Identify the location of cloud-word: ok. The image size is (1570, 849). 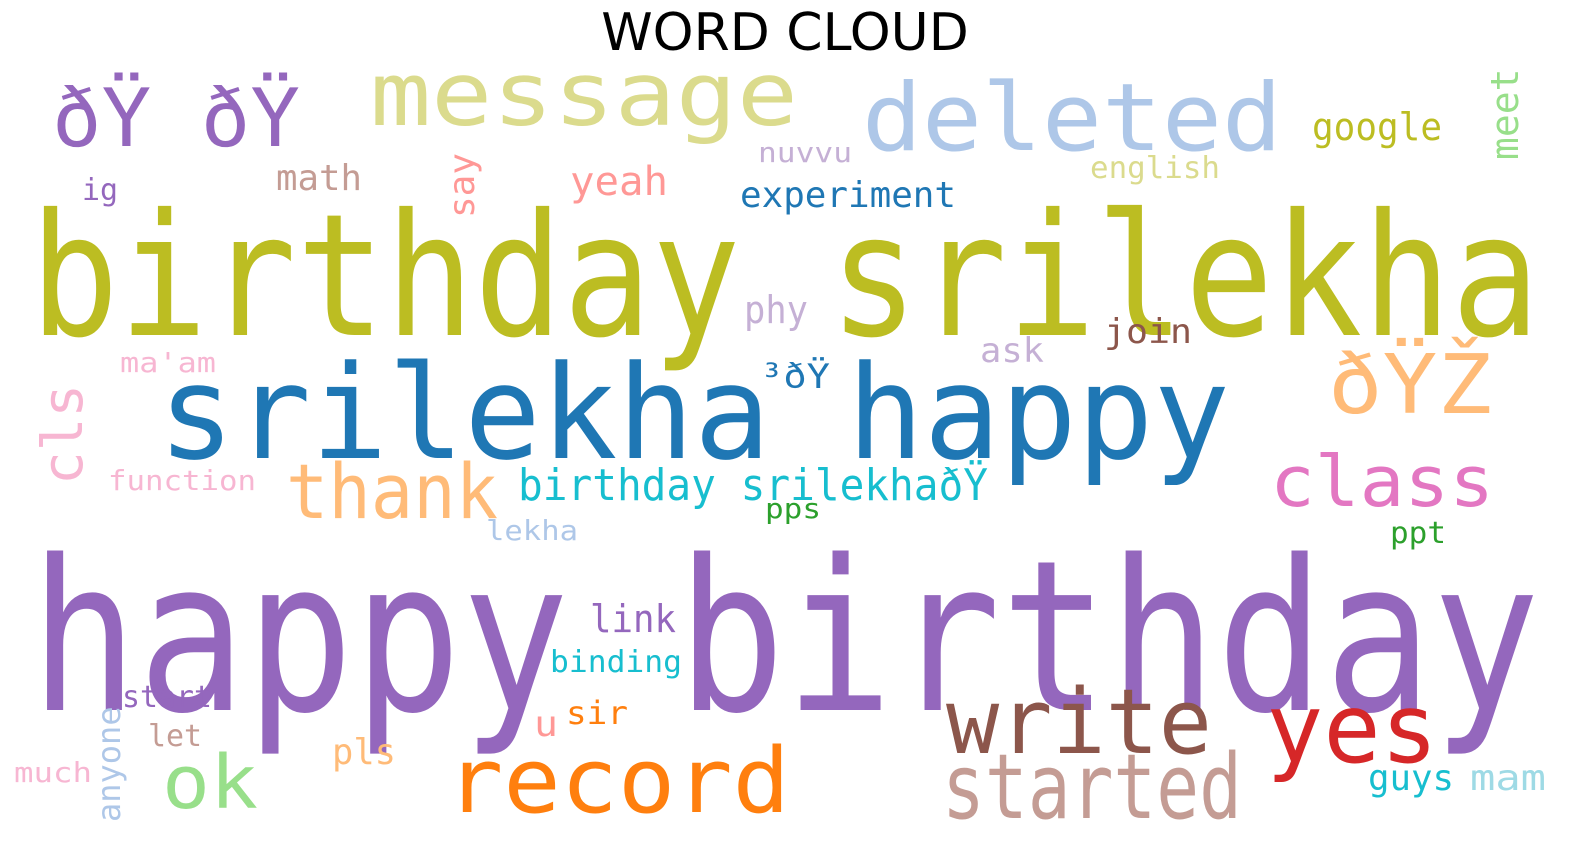
(210, 783).